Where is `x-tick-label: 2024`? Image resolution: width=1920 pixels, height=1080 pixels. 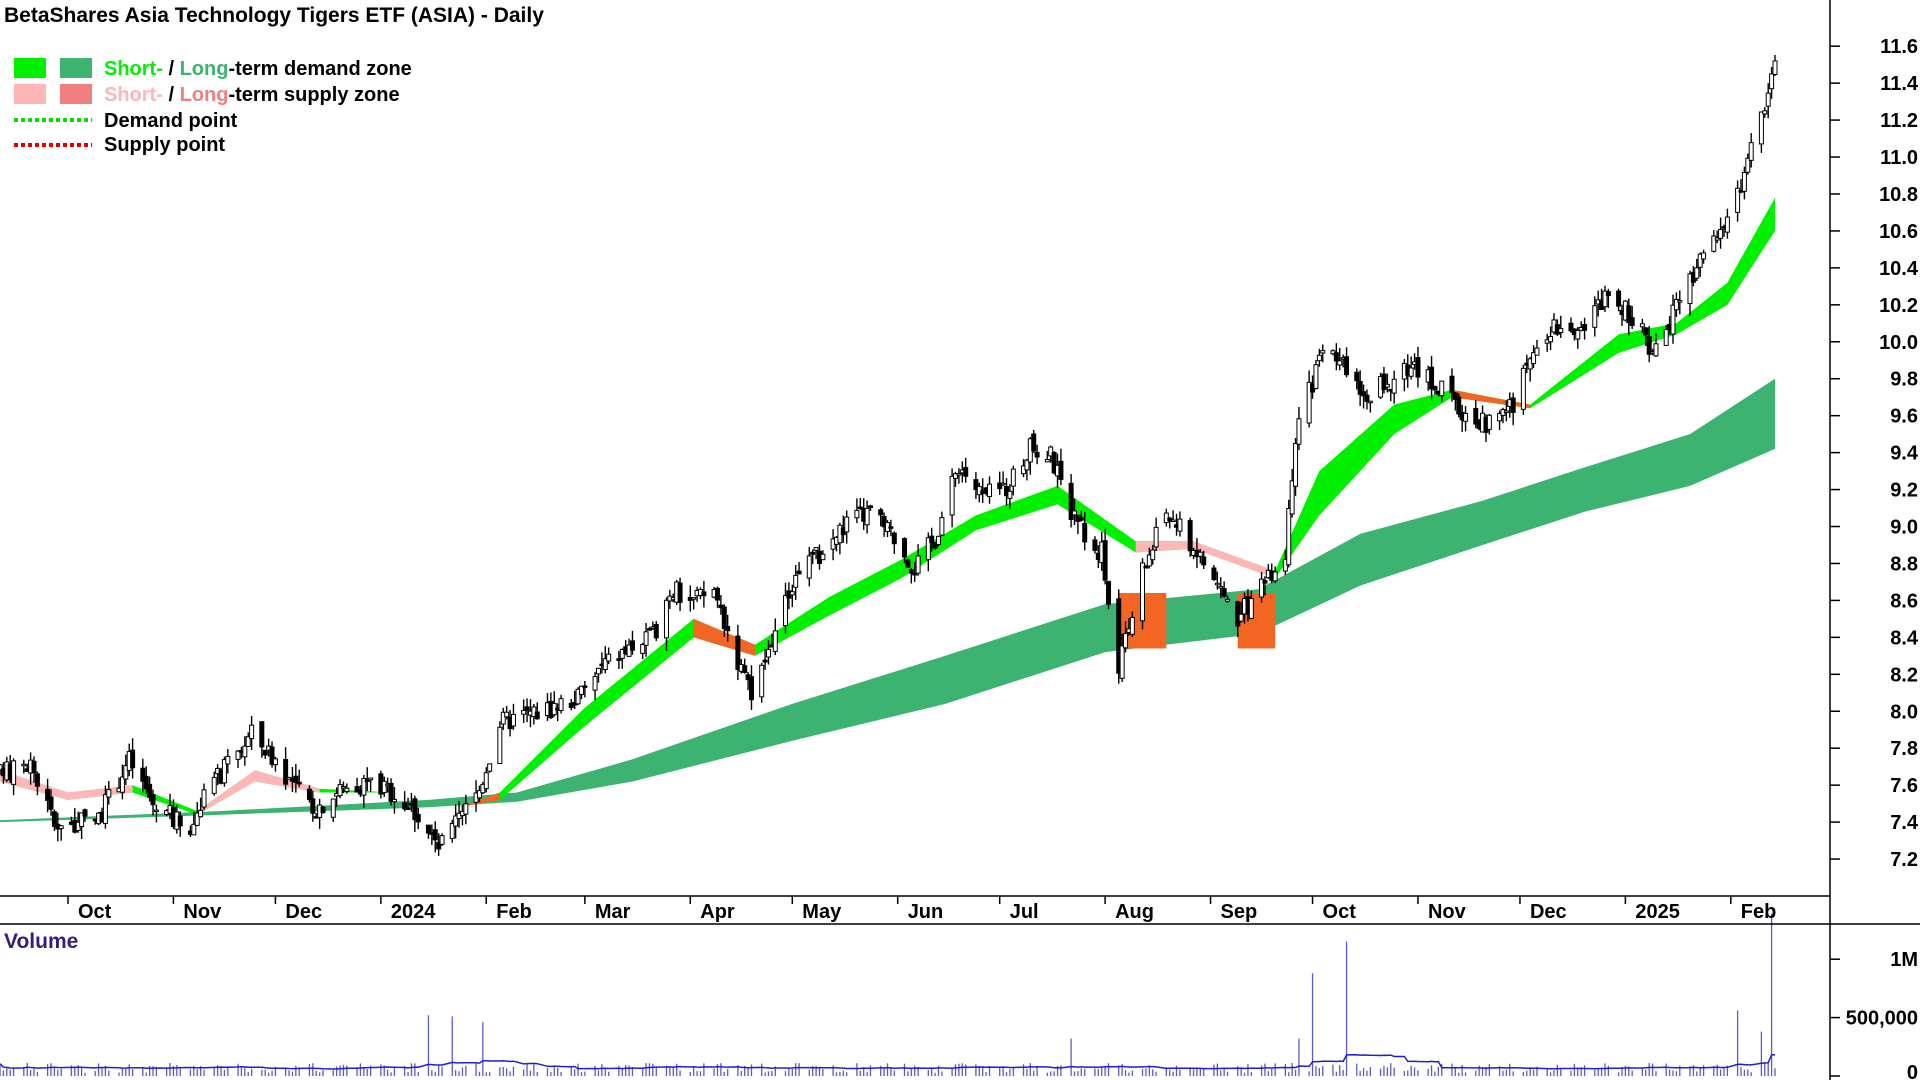
x-tick-label: 2024 is located at coordinates (413, 912).